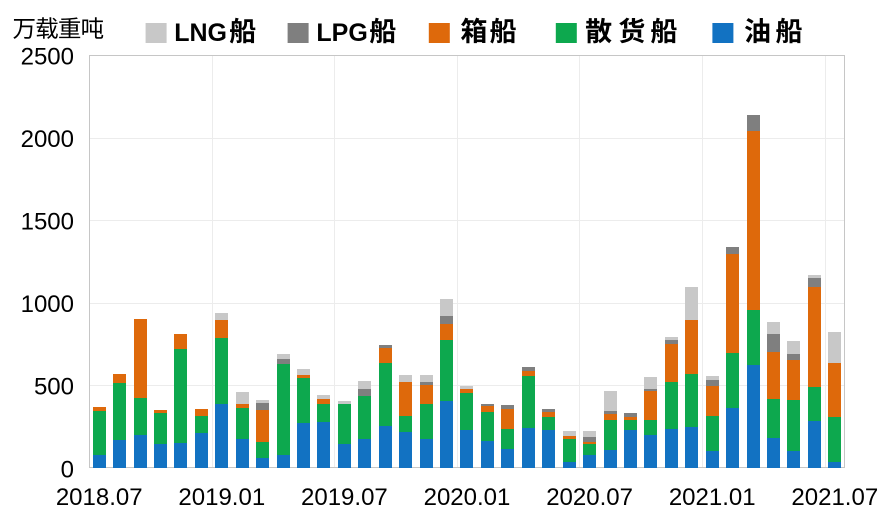 The image size is (883, 530). What do you see at coordinates (67, 469) in the screenshot?
I see `svg-text: 0` at bounding box center [67, 469].